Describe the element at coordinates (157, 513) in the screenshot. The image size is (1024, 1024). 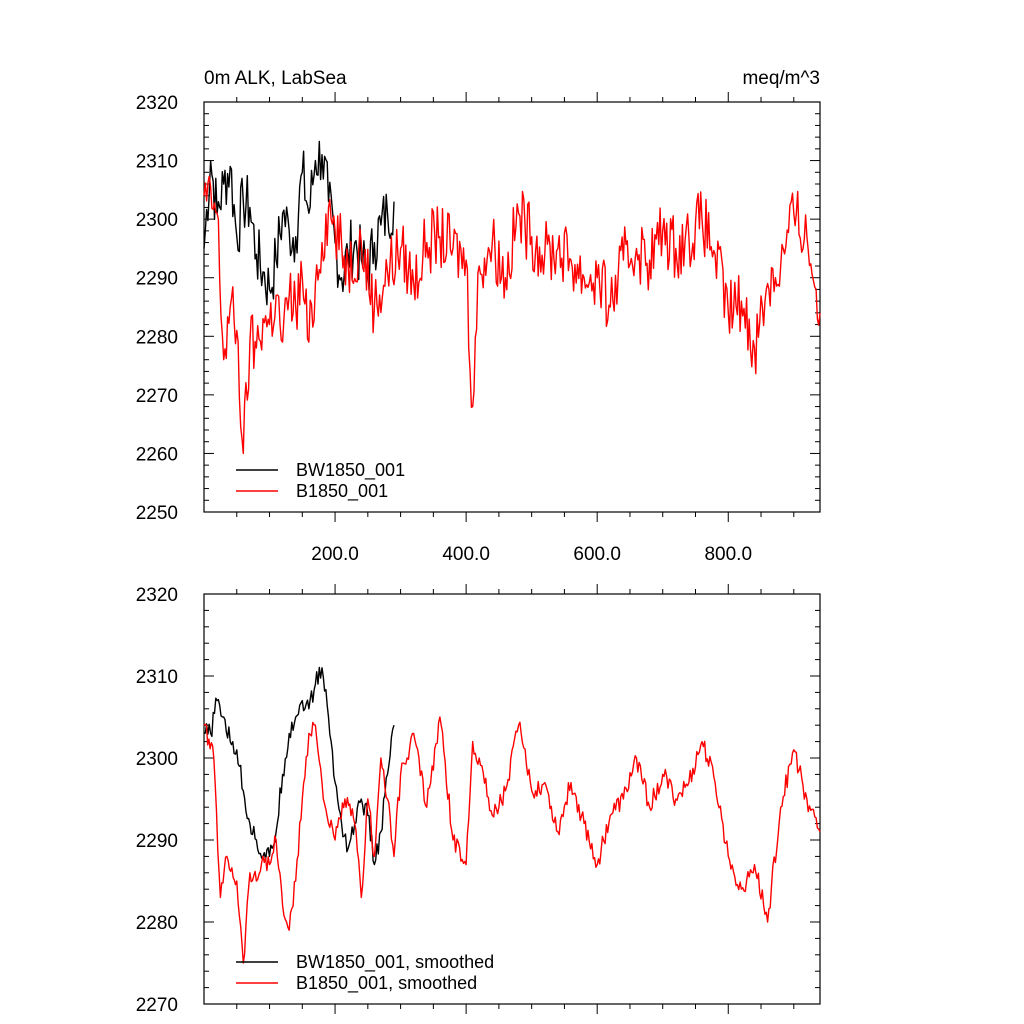
I see `y-tick-label: 2250` at that location.